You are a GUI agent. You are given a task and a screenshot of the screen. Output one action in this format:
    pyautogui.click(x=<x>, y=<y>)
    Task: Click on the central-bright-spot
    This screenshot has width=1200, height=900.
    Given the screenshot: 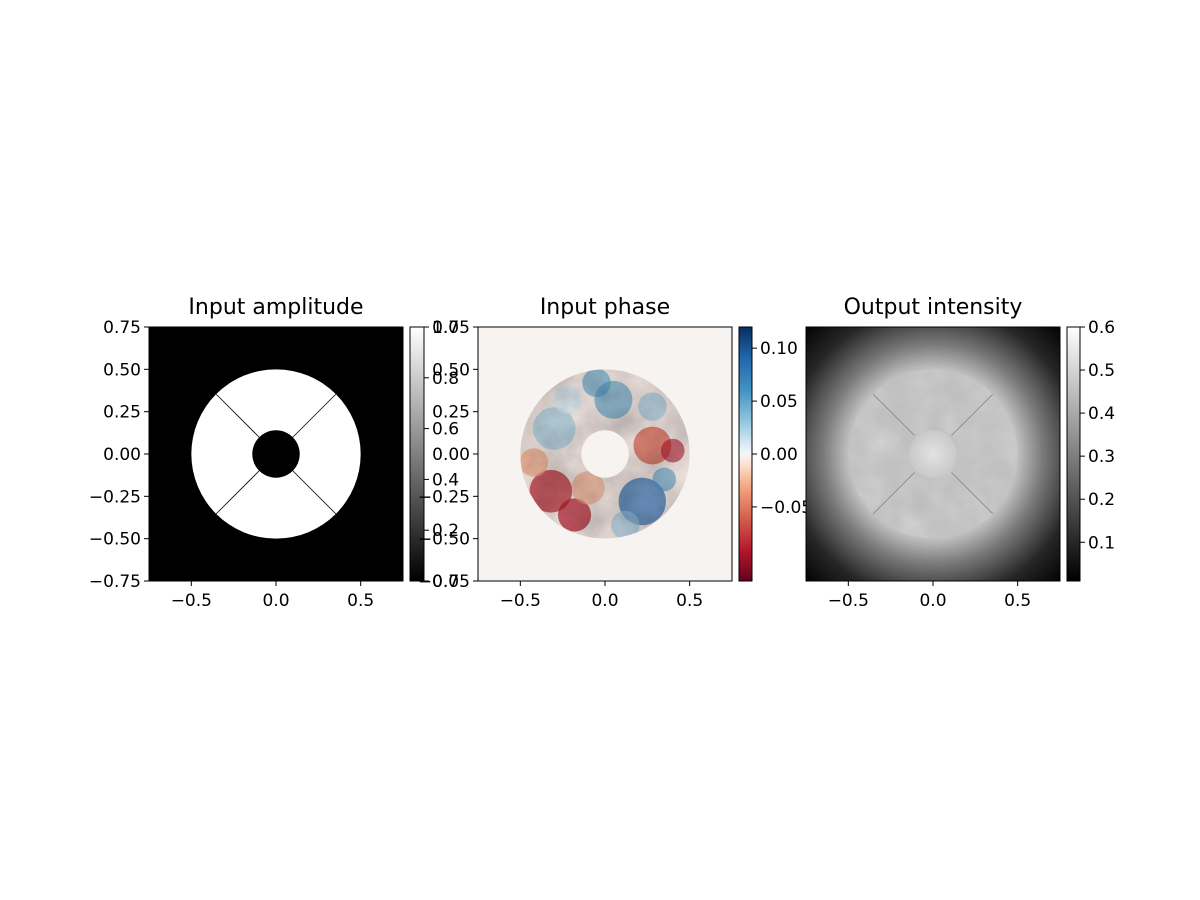 What is the action you would take?
    pyautogui.click(x=933, y=454)
    